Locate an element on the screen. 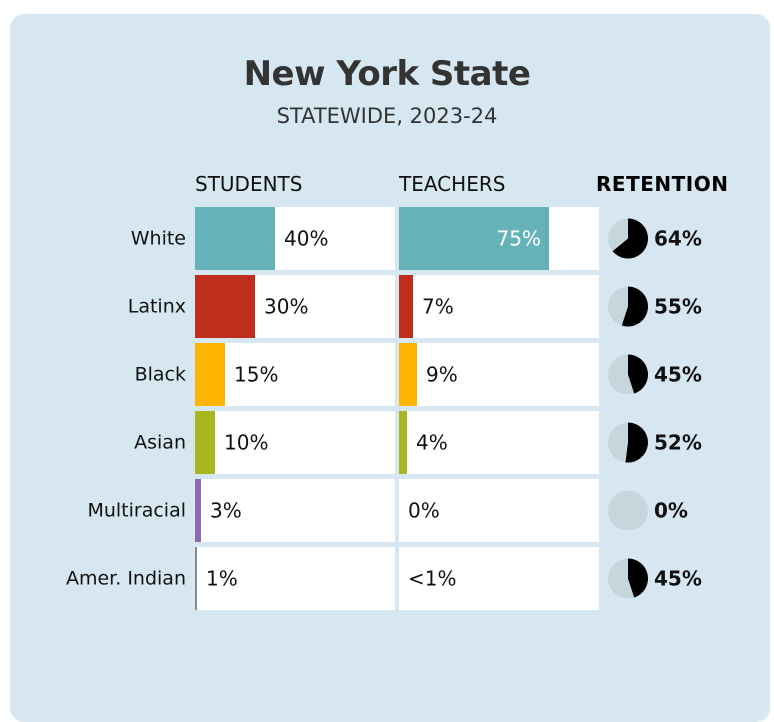 This screenshot has width=774, height=722. retention-value-label: 52% is located at coordinates (678, 443).